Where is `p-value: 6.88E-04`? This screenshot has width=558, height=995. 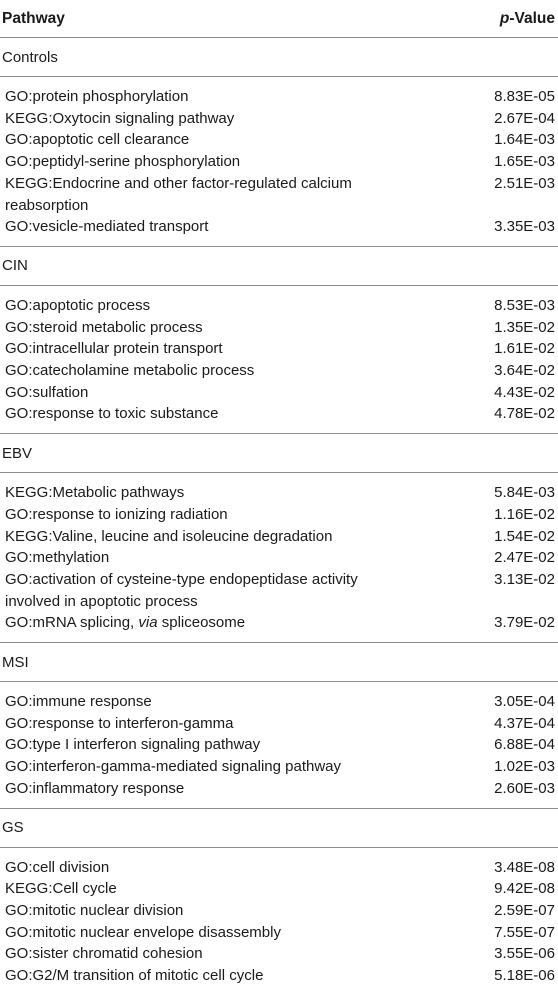 p-value: 6.88E-04 is located at coordinates (524, 745).